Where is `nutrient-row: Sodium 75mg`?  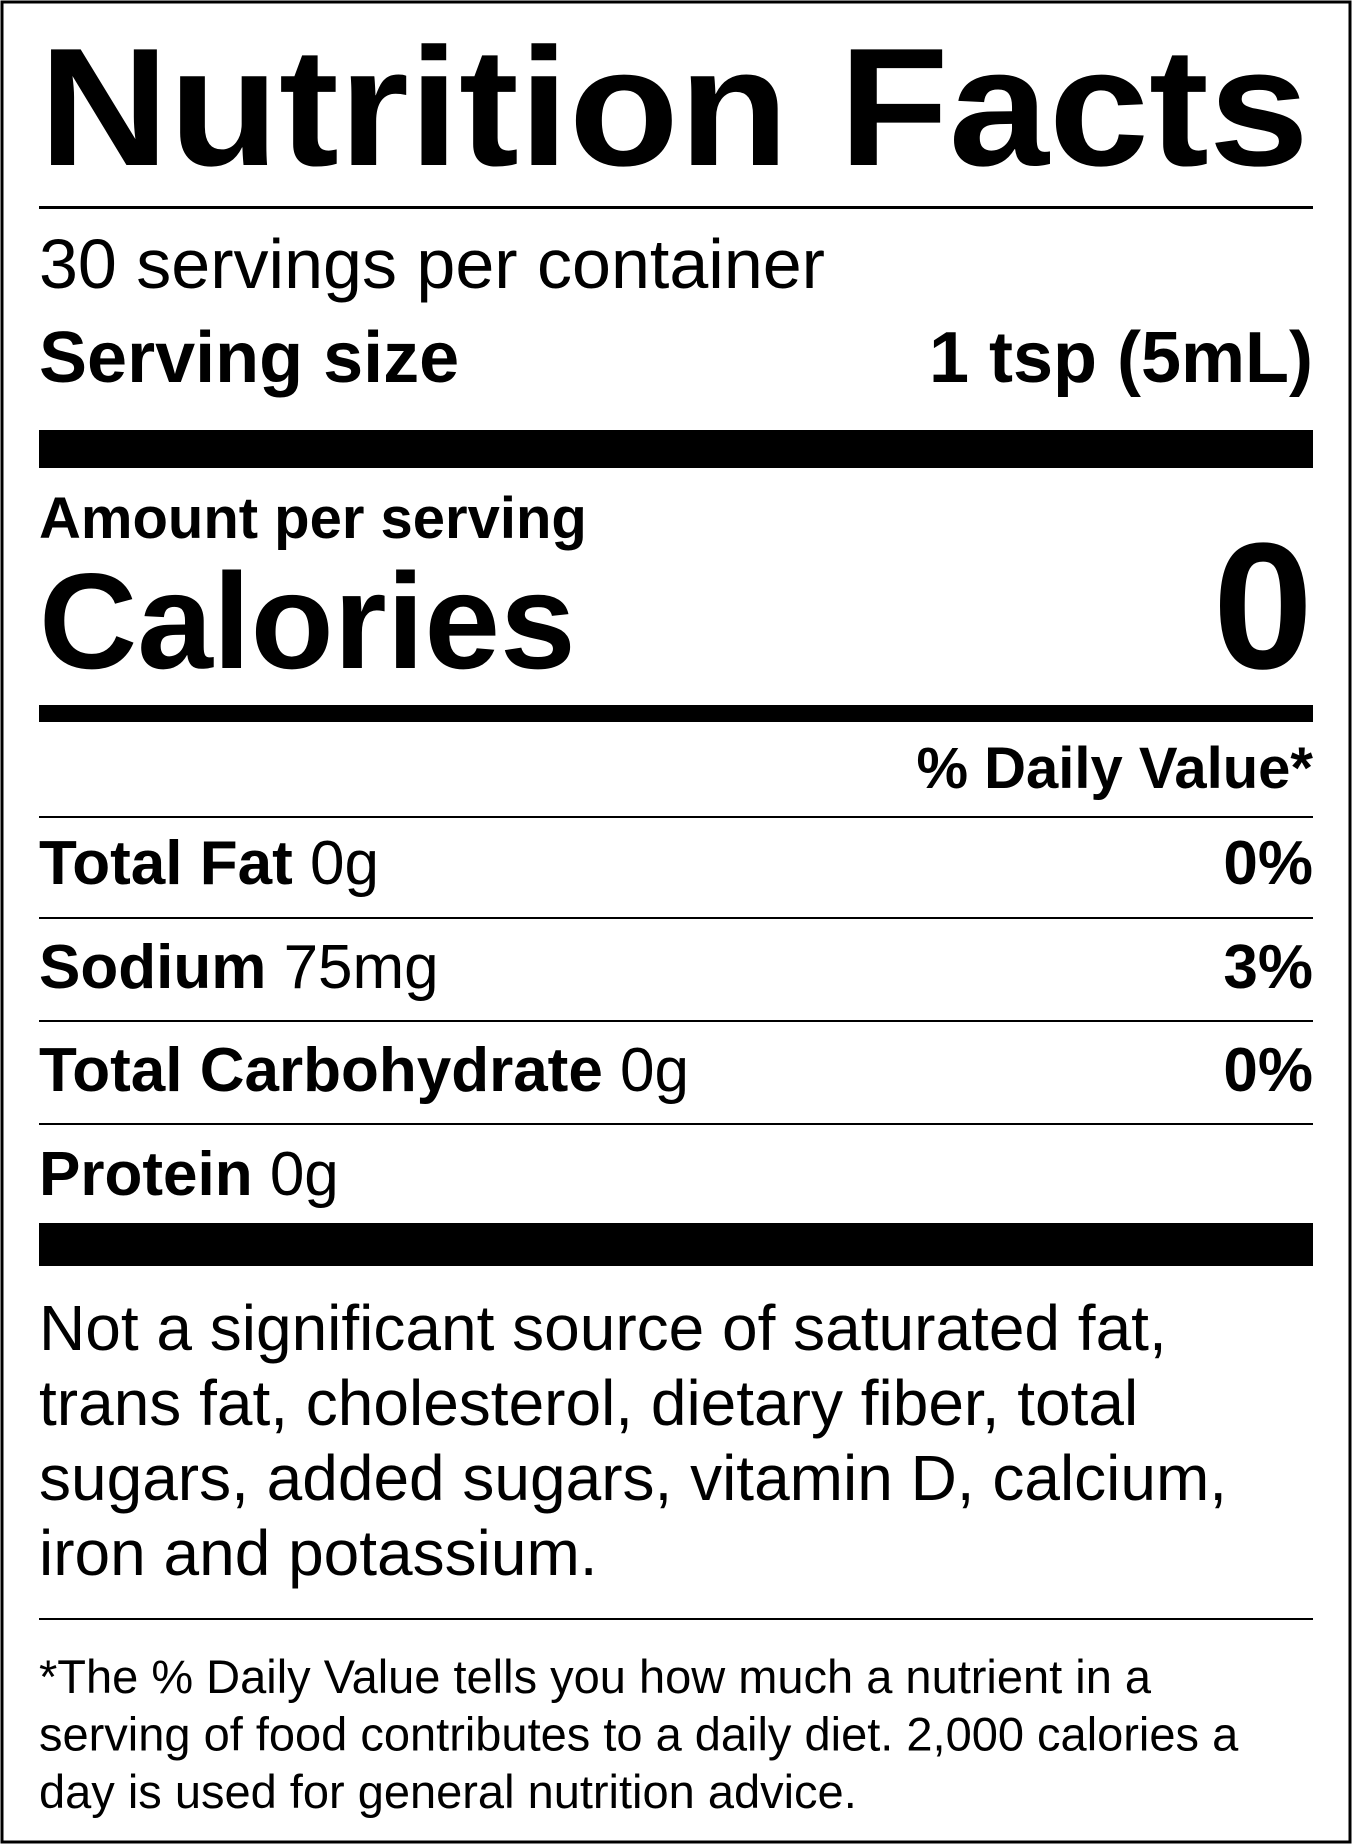
nutrient-row: Sodium 75mg is located at coordinates (239, 967).